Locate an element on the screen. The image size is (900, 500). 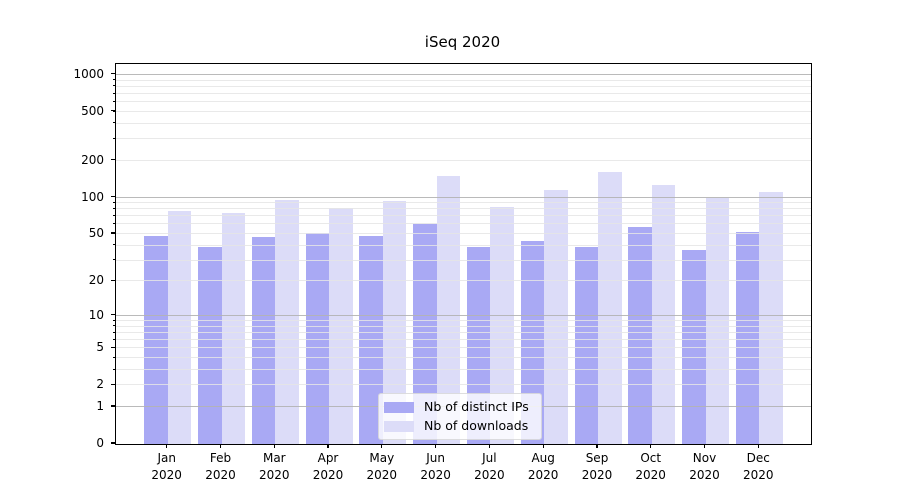
legend-item-distinct-ips: Nb of distinct IPs is located at coordinates (456, 407).